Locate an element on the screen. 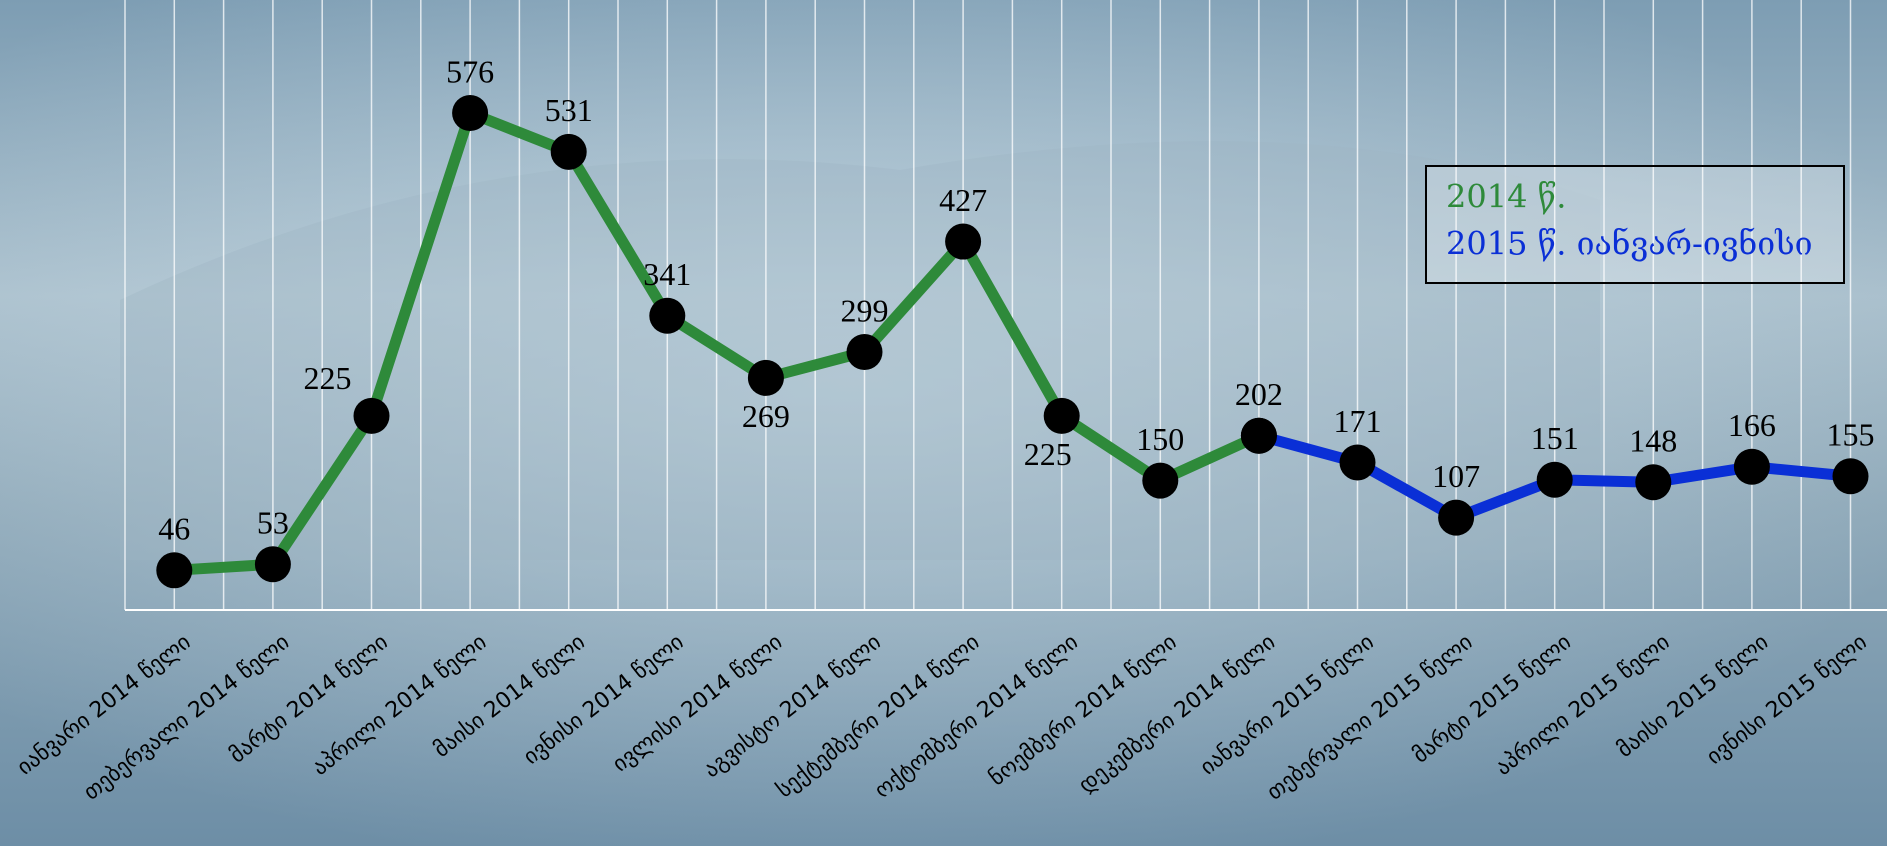  data-label: 53 is located at coordinates (273, 523).